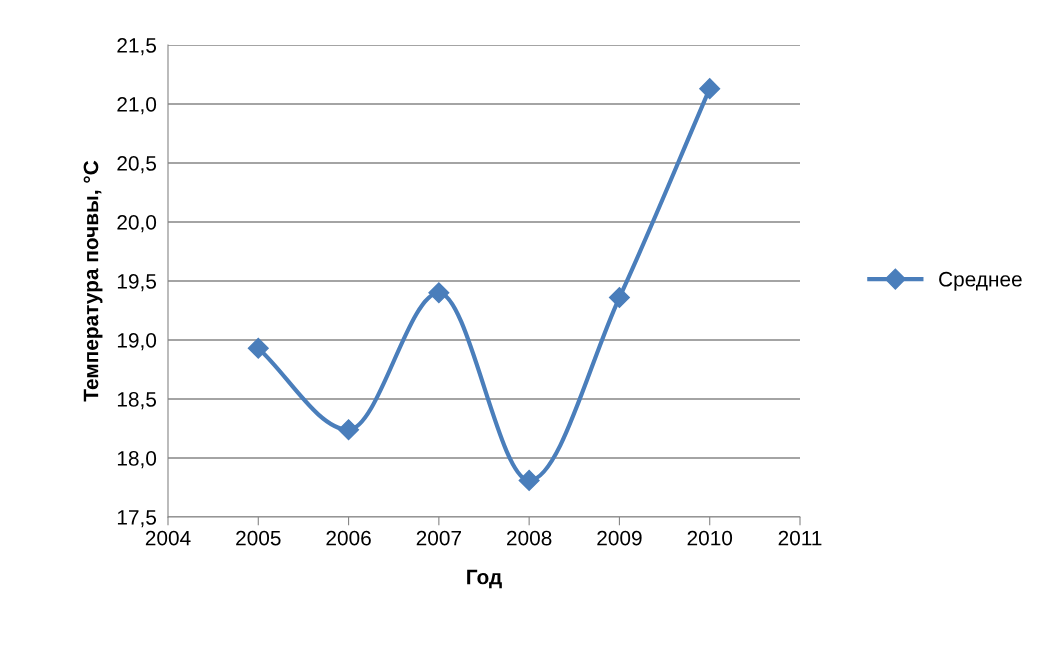 This screenshot has width=1063, height=646. I want to click on x-tick-label: 2005, so click(258, 538).